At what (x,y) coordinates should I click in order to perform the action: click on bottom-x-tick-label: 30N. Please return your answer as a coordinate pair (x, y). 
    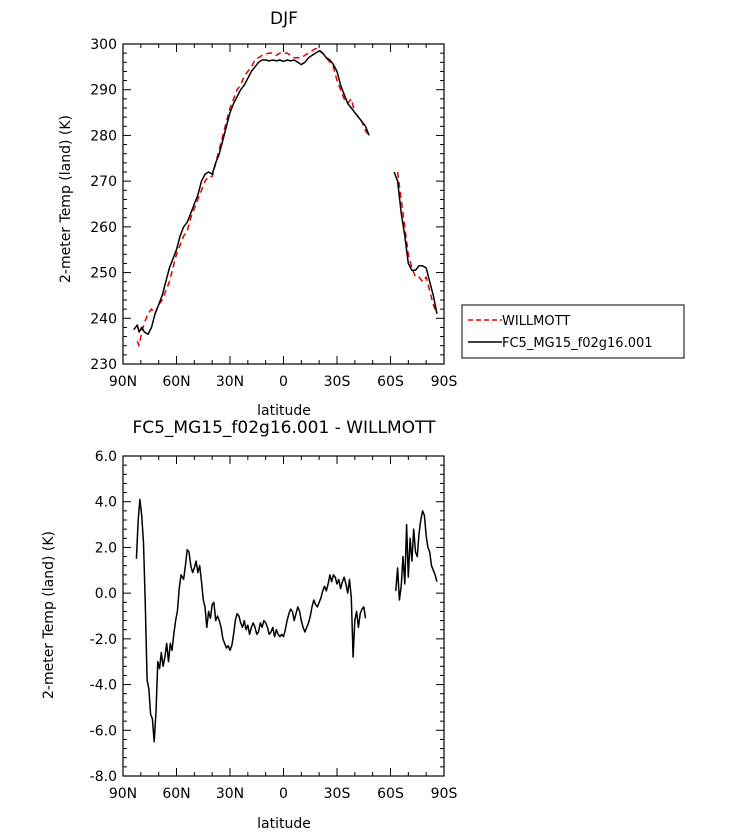
    Looking at the image, I should click on (230, 794).